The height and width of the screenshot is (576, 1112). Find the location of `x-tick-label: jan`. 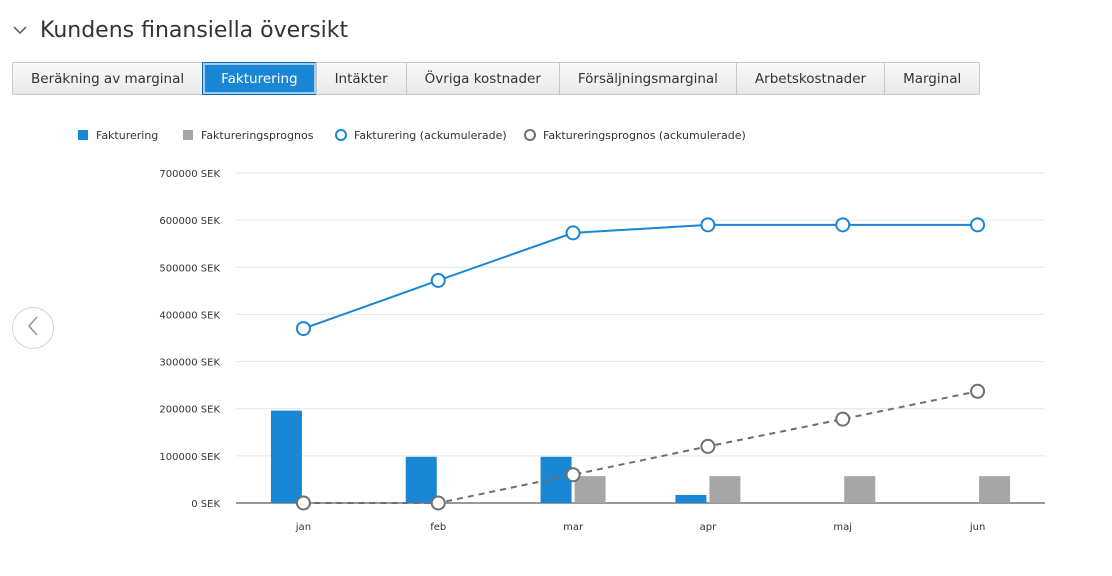

x-tick-label: jan is located at coordinates (303, 527).